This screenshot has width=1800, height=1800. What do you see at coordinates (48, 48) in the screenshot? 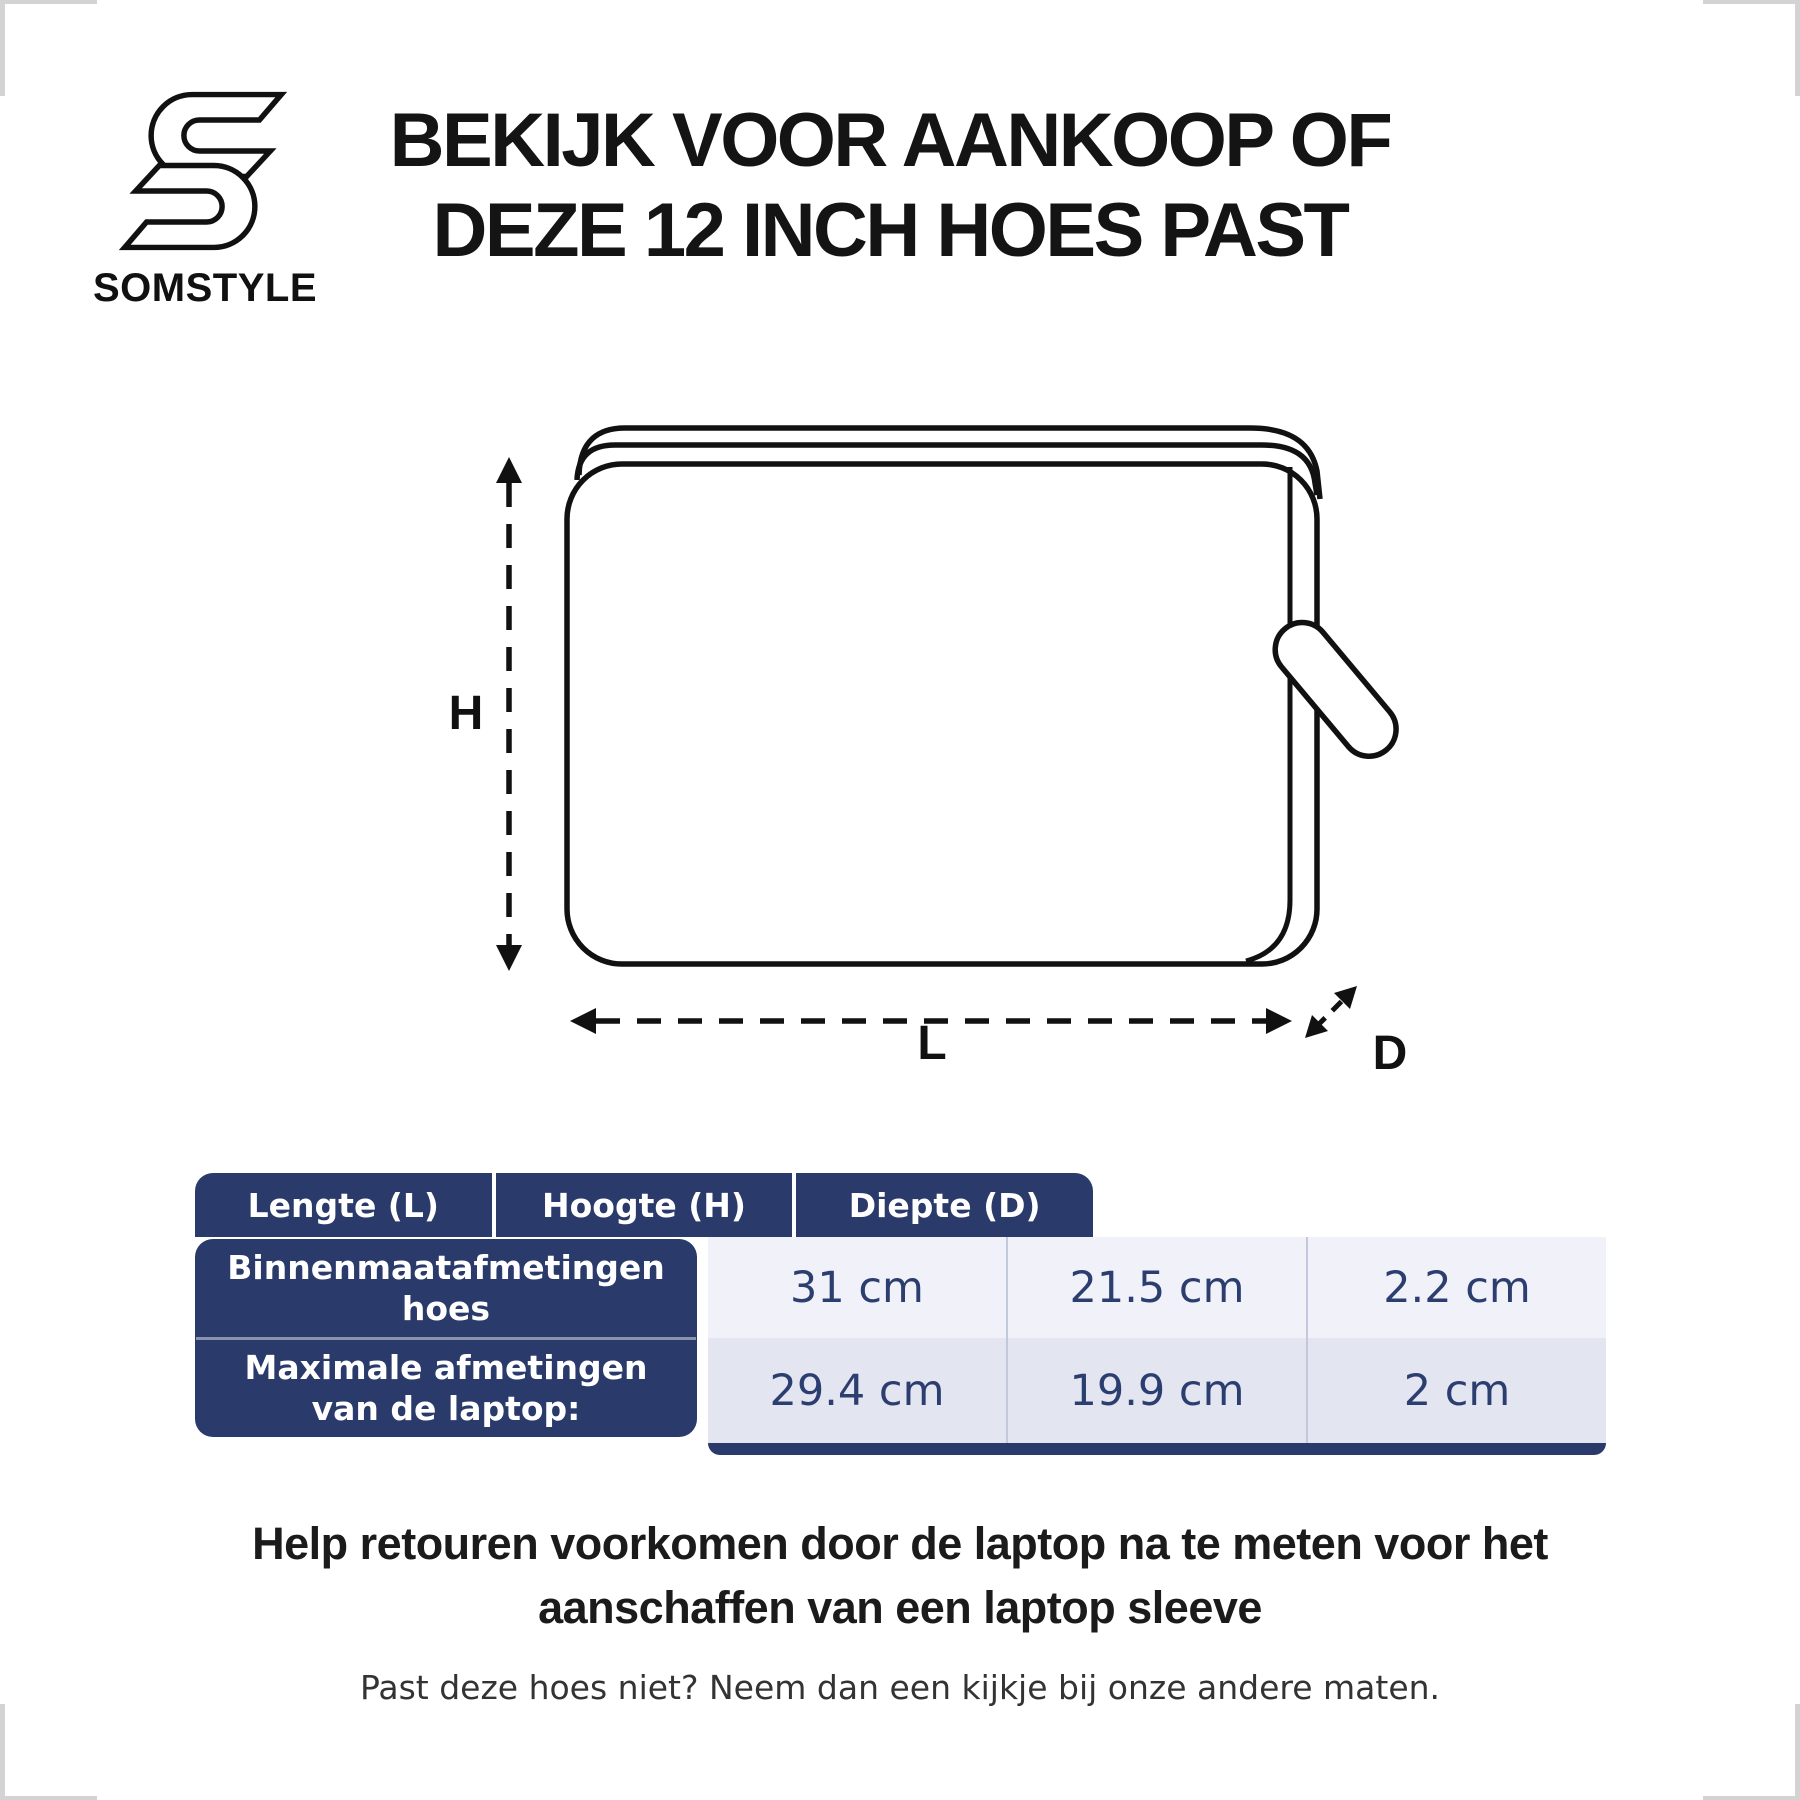
I see `corner-mark-top-left` at bounding box center [48, 48].